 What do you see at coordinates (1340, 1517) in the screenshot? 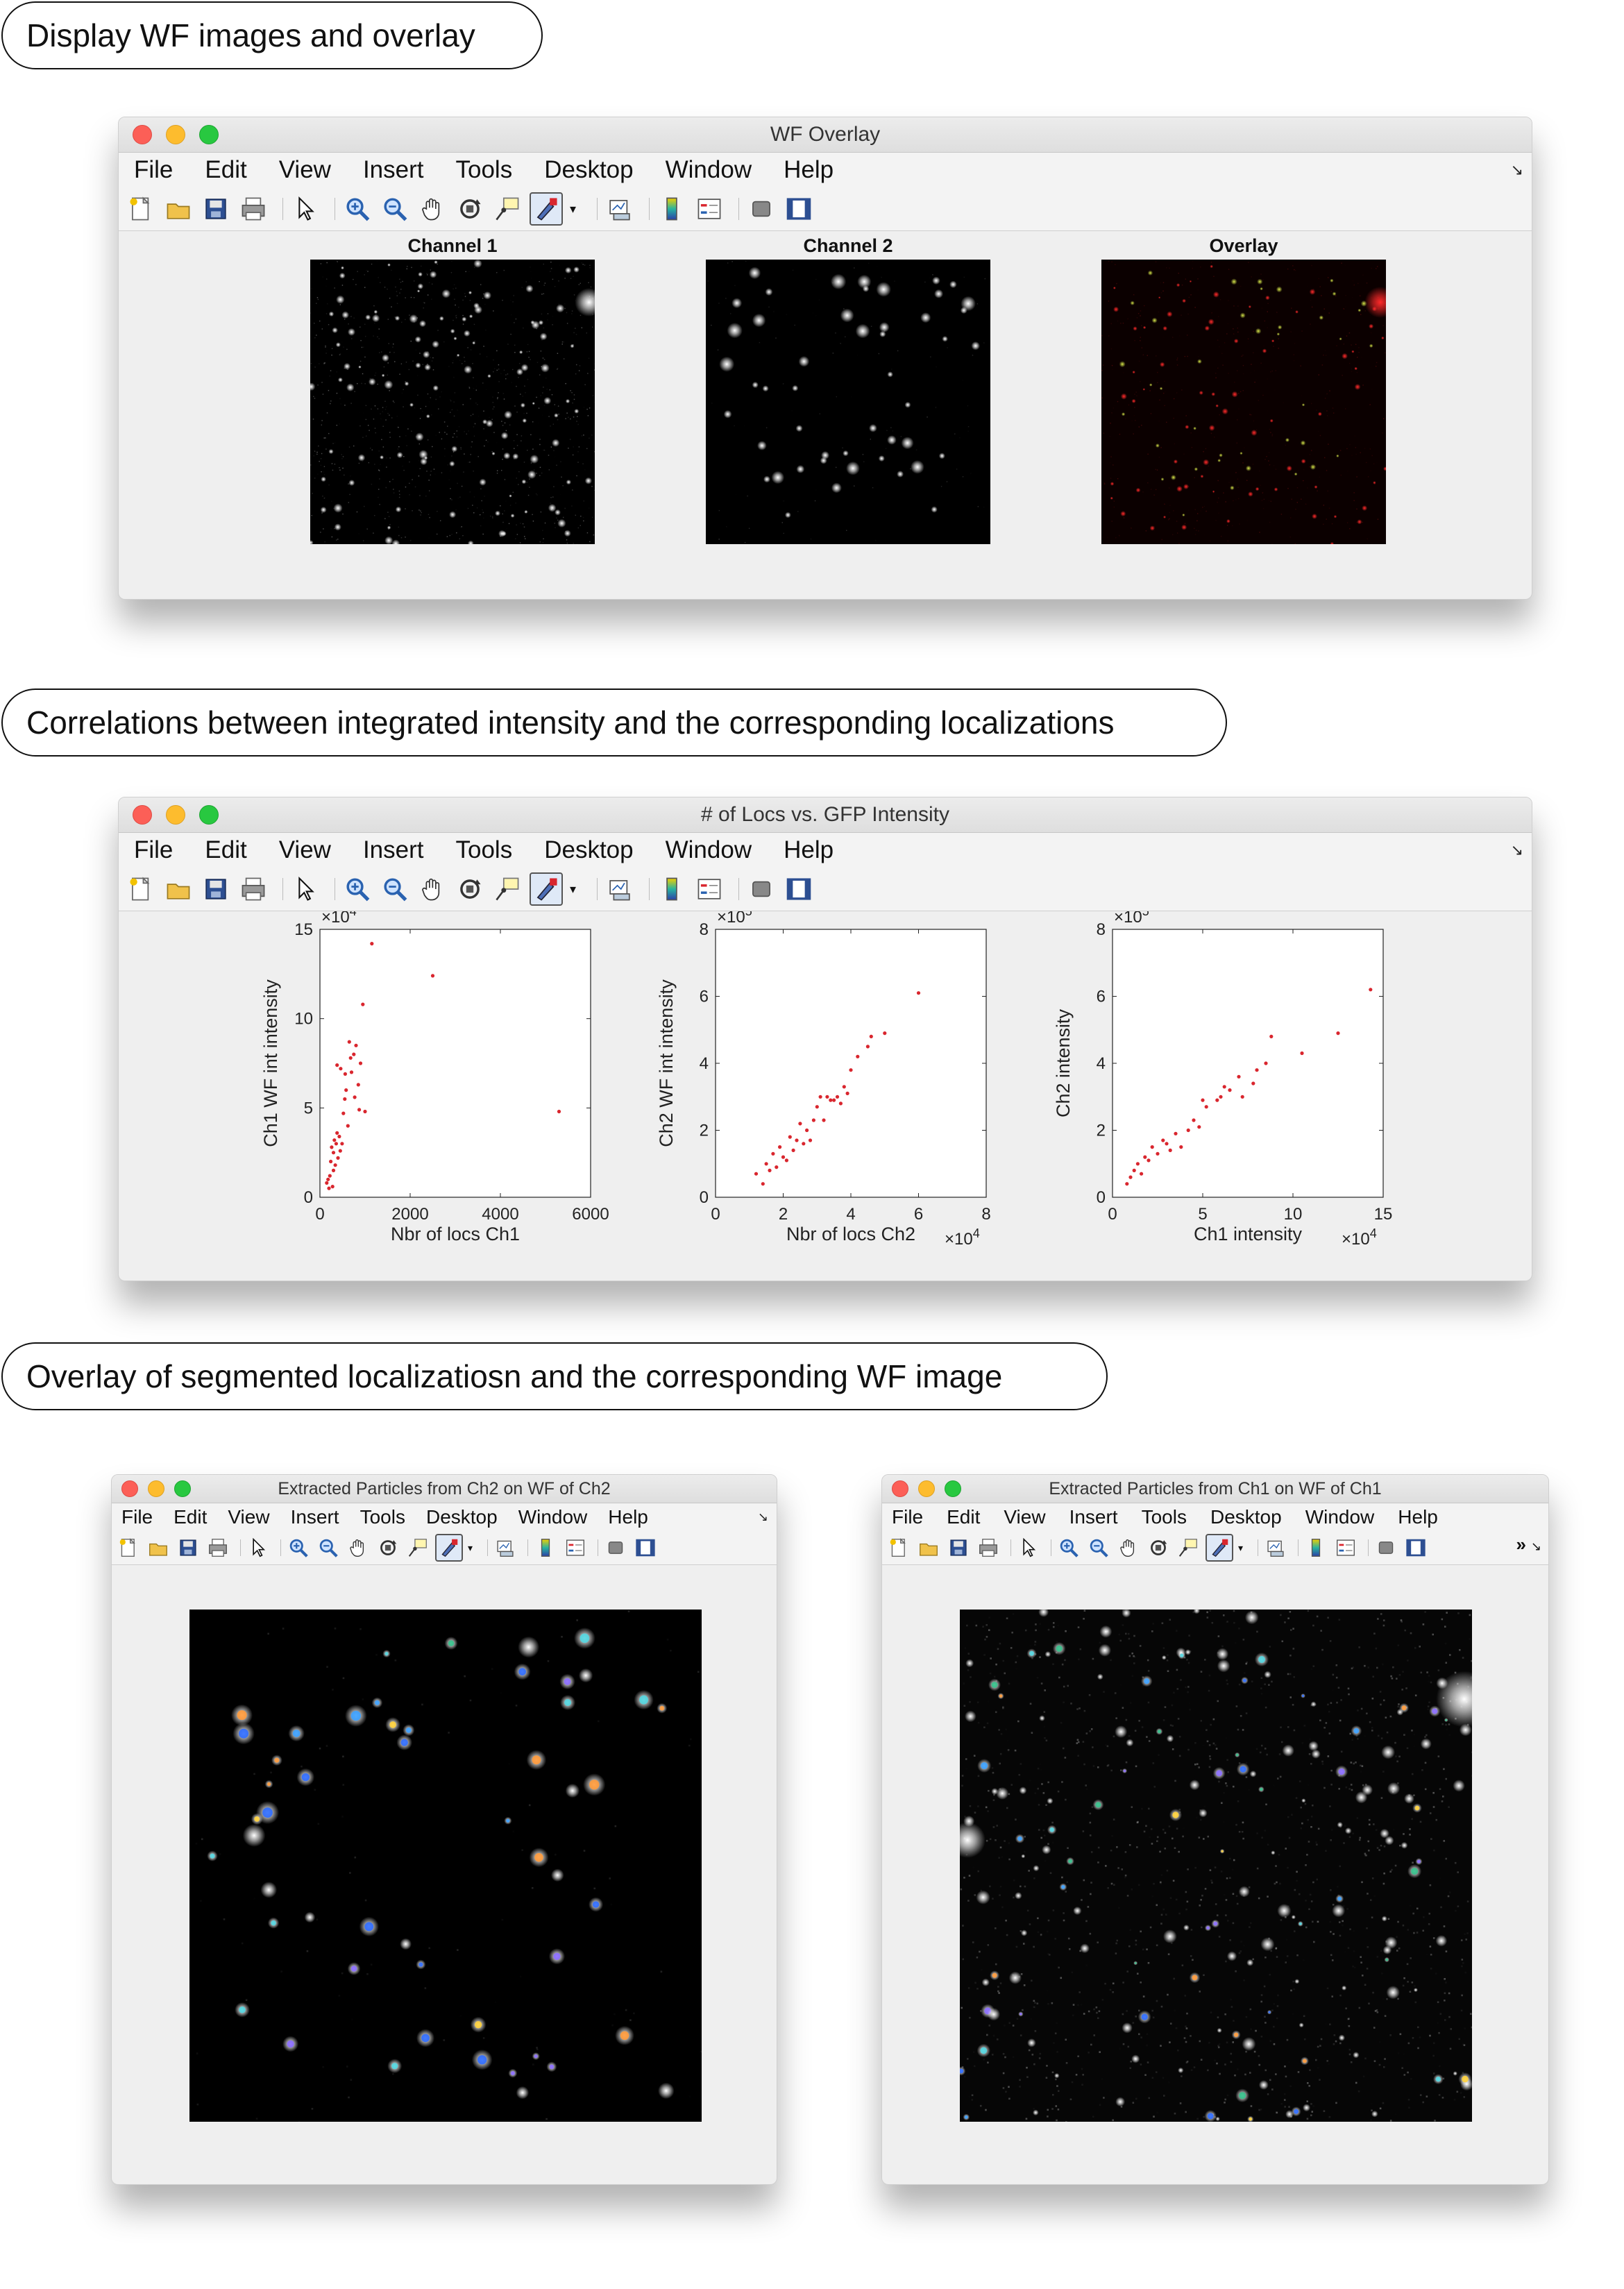
I see `menu-window: Window` at bounding box center [1340, 1517].